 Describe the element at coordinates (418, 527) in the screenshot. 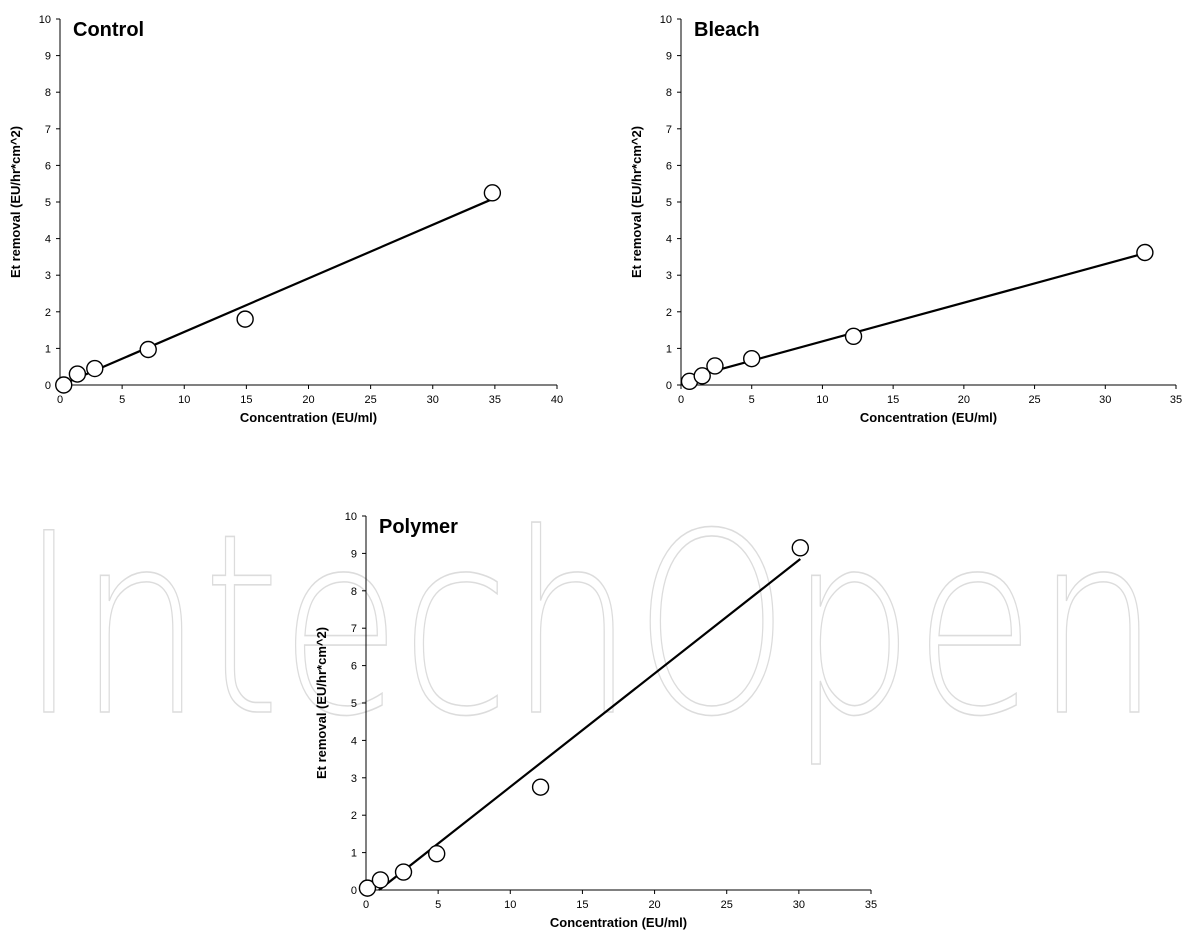

I see `polymer-title: Polymer` at that location.